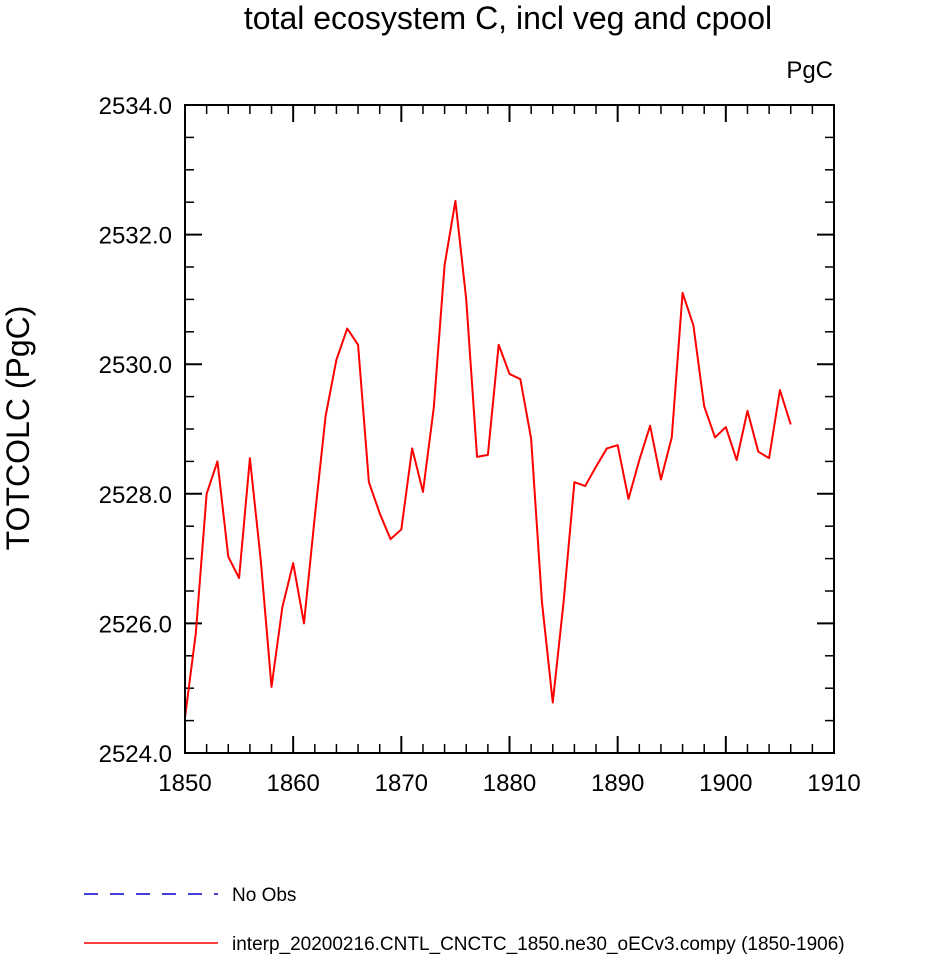 This screenshot has height=958, width=931. Describe the element at coordinates (135, 365) in the screenshot. I see `y-tick-label: 2530.0` at that location.